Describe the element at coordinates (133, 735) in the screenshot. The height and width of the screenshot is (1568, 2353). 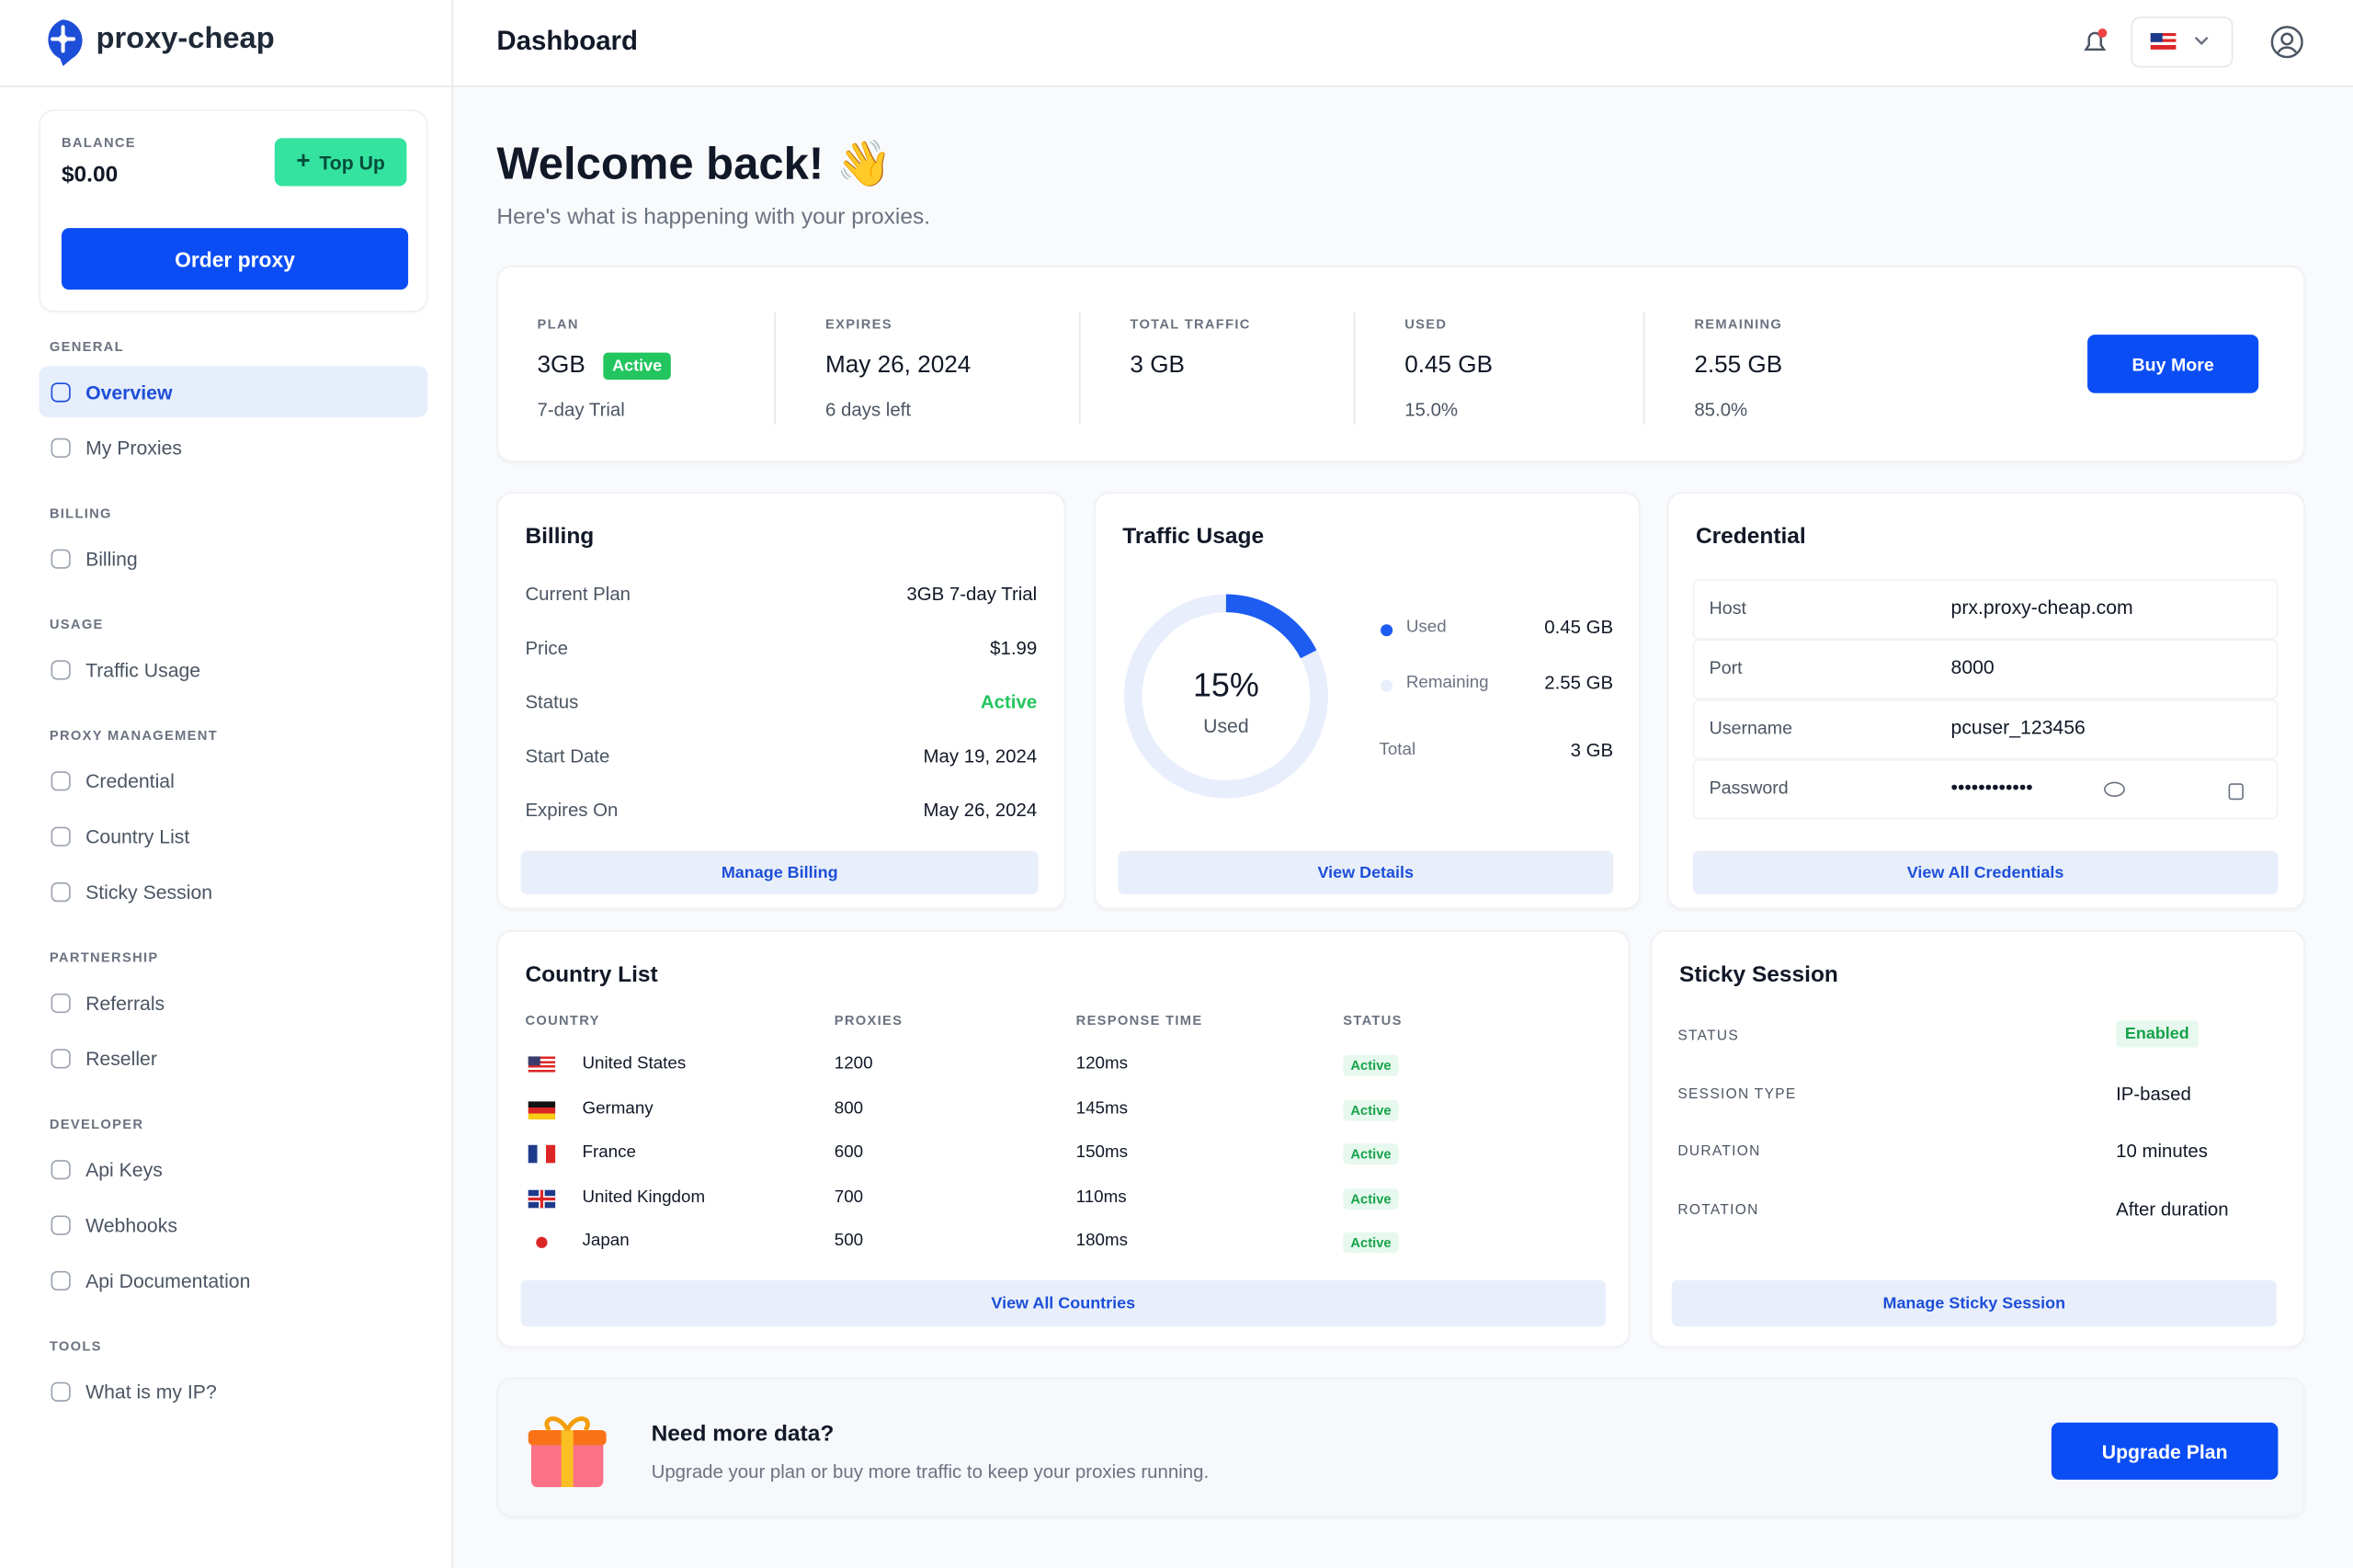
I see `nav-section: PROXY MANAGEMENT` at that location.